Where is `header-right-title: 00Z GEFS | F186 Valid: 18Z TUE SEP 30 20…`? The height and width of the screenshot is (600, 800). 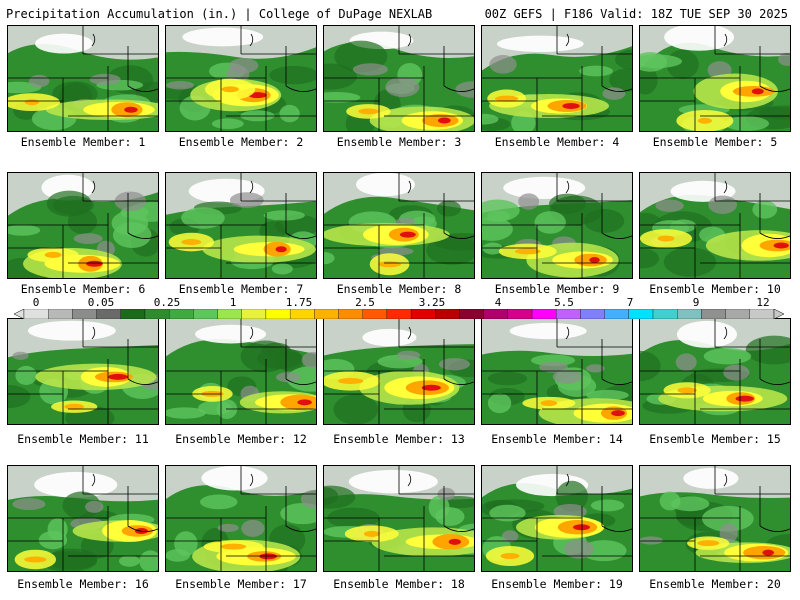 header-right-title: 00Z GEFS | F186 Valid: 18Z TUE SEP 30 20… is located at coordinates (636, 14).